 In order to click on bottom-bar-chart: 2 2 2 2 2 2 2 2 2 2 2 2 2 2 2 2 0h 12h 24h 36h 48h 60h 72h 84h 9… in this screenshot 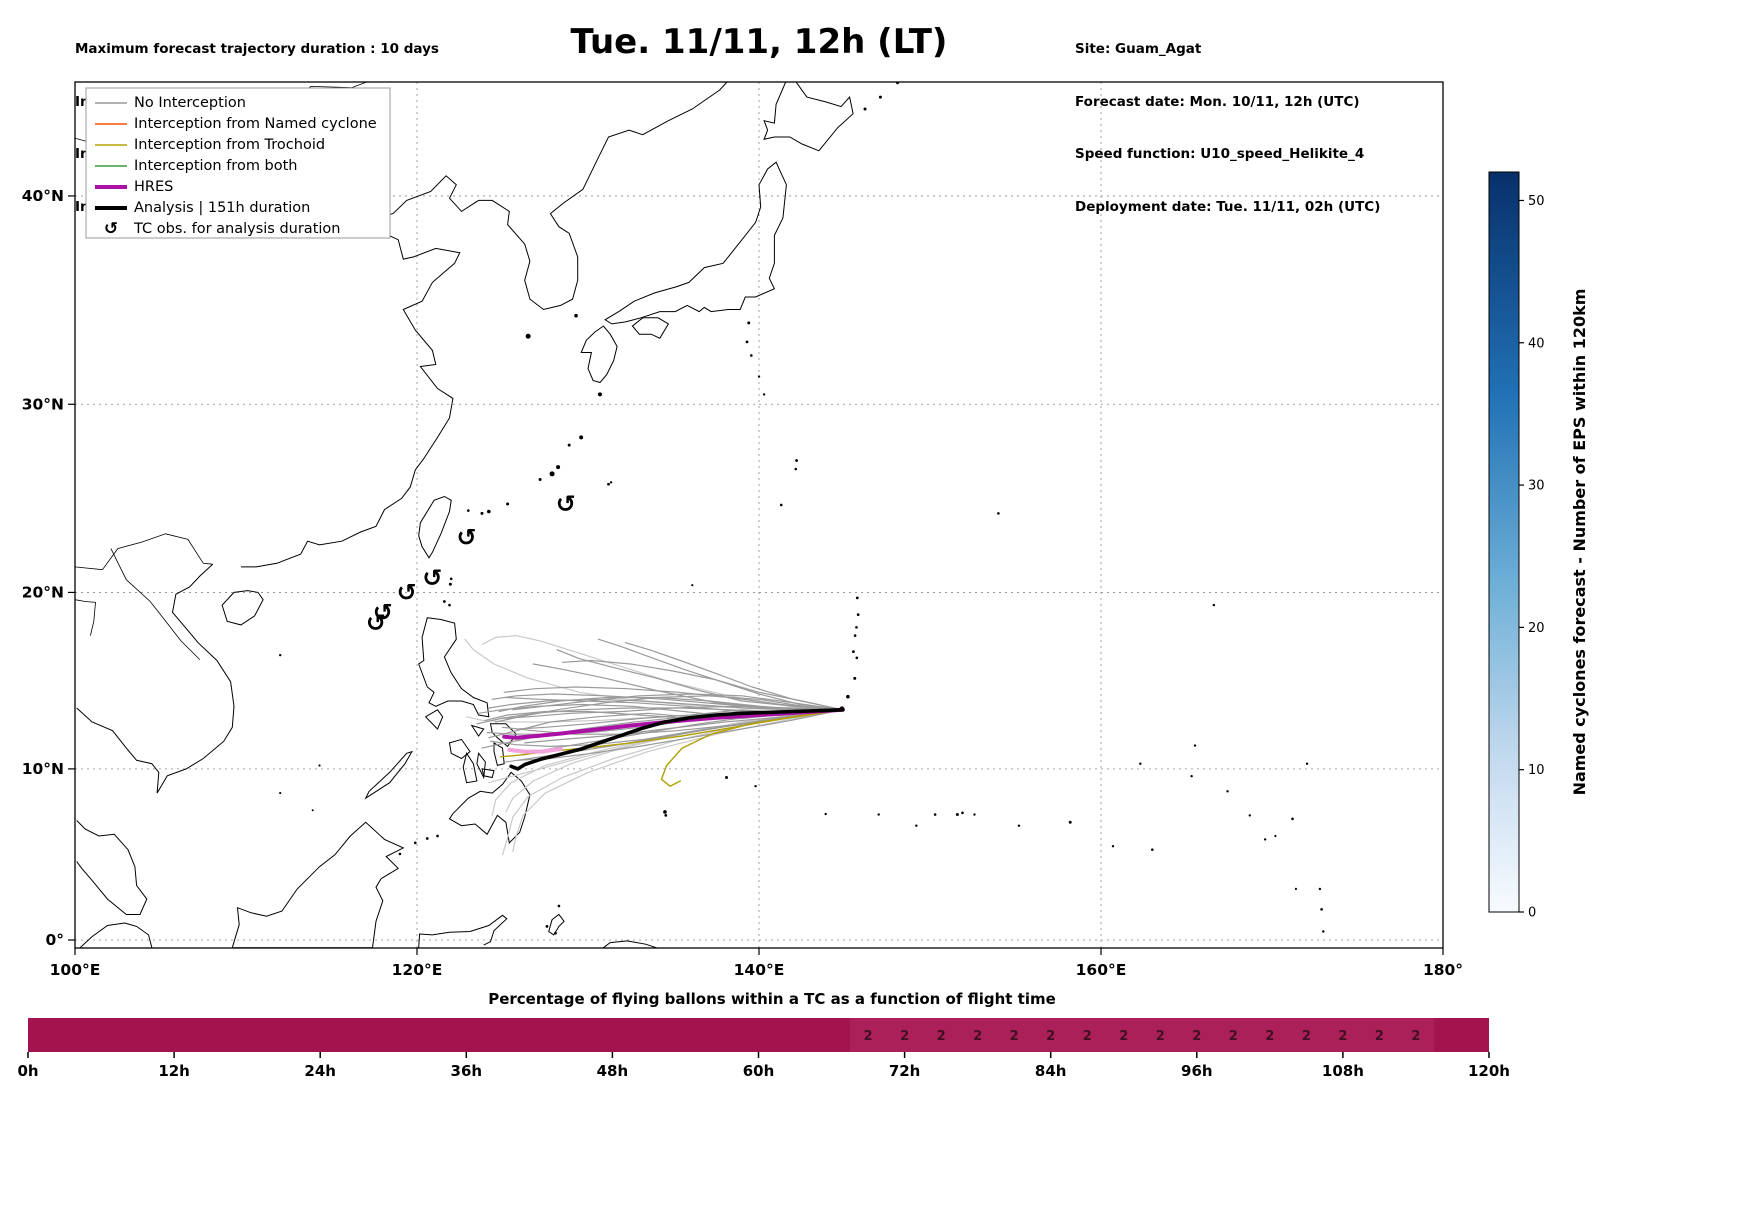, I will do `click(763, 1049)`.